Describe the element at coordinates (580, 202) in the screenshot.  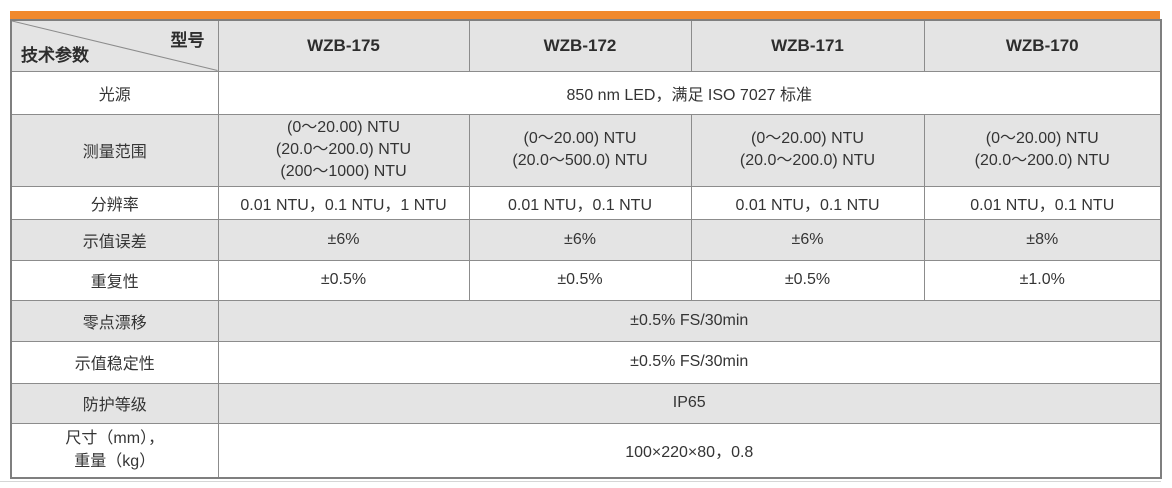
I see `value-resolution-wzb-172: 0.01 NTU，0.1 NTU` at that location.